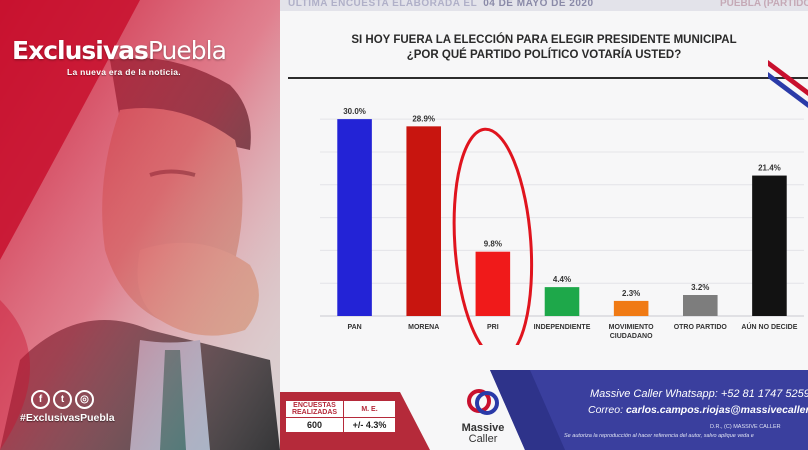  I want to click on survey-date: 04 DE MAYO DE 2020, so click(538, 4).